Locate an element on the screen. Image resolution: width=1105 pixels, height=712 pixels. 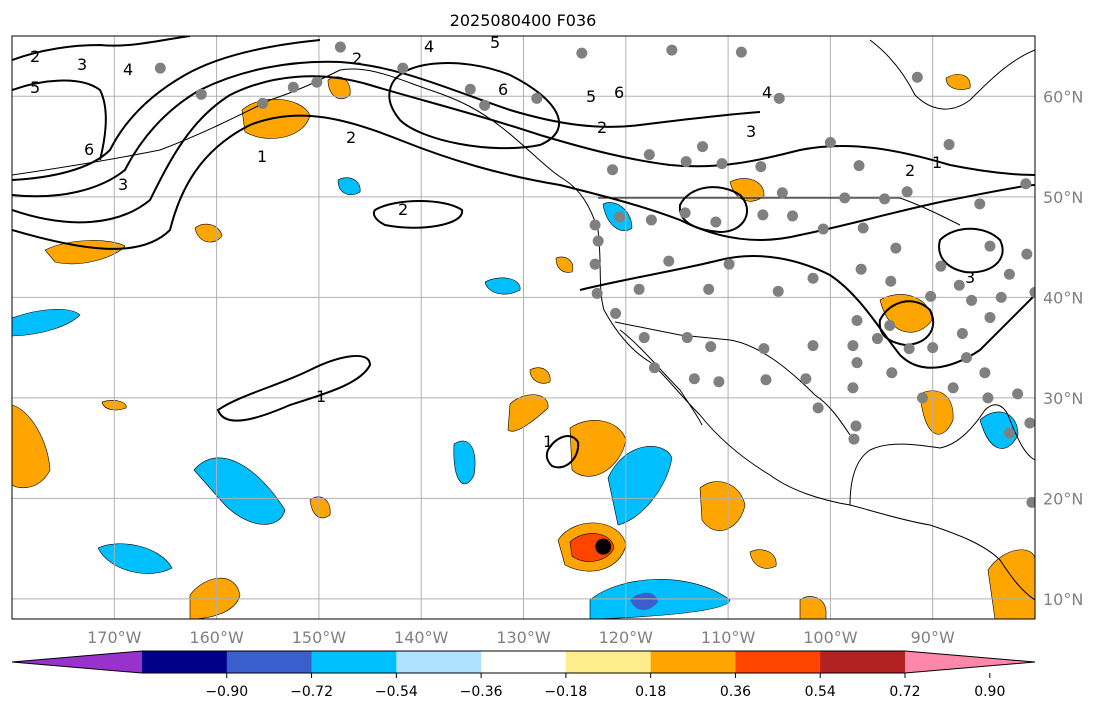
colorbar-tick-label: 0.18 is located at coordinates (650, 692).